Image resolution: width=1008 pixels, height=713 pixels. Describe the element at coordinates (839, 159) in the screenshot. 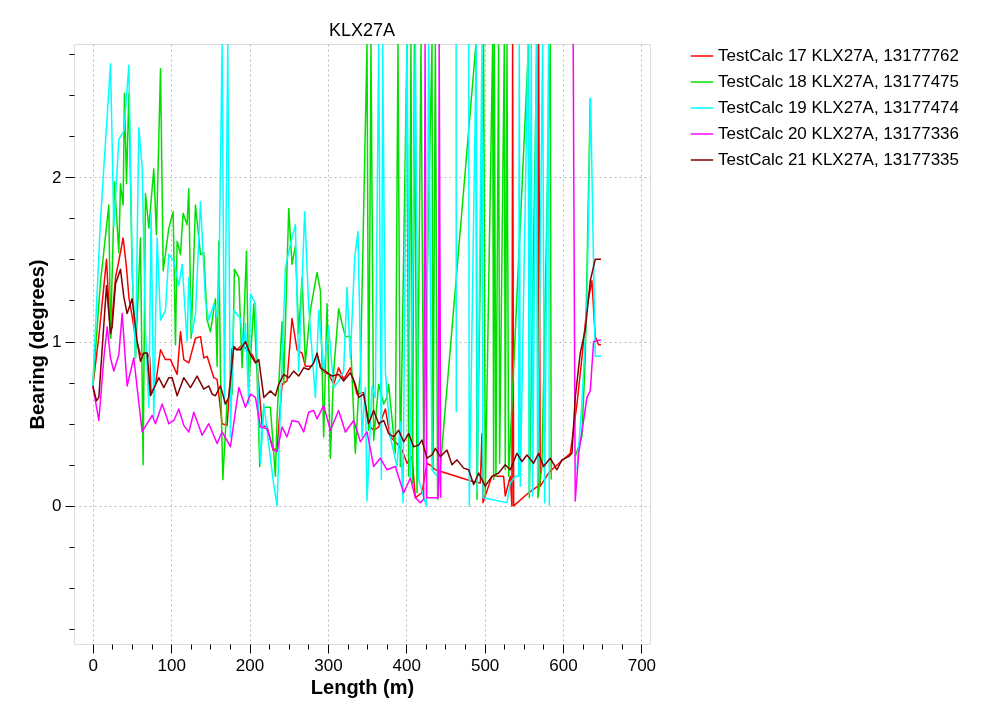

I see `legend-label: TestCalc 21 KLX27A, 13177335` at that location.